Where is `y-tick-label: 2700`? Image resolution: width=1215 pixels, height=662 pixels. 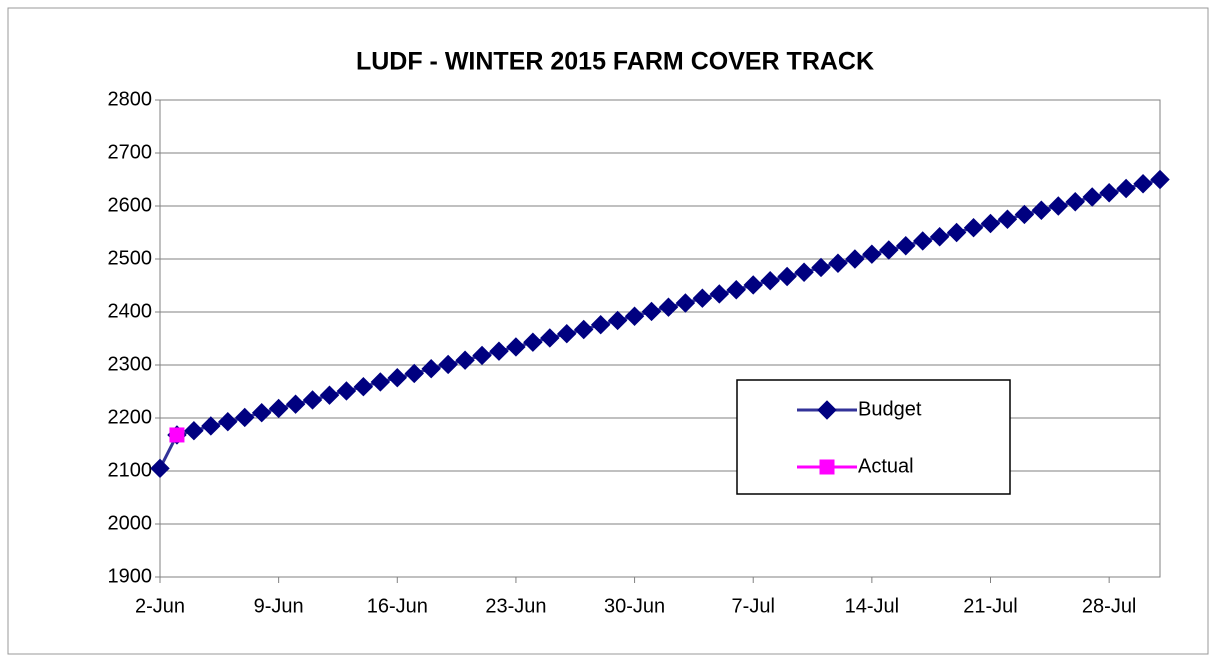 y-tick-label: 2700 is located at coordinates (130, 152).